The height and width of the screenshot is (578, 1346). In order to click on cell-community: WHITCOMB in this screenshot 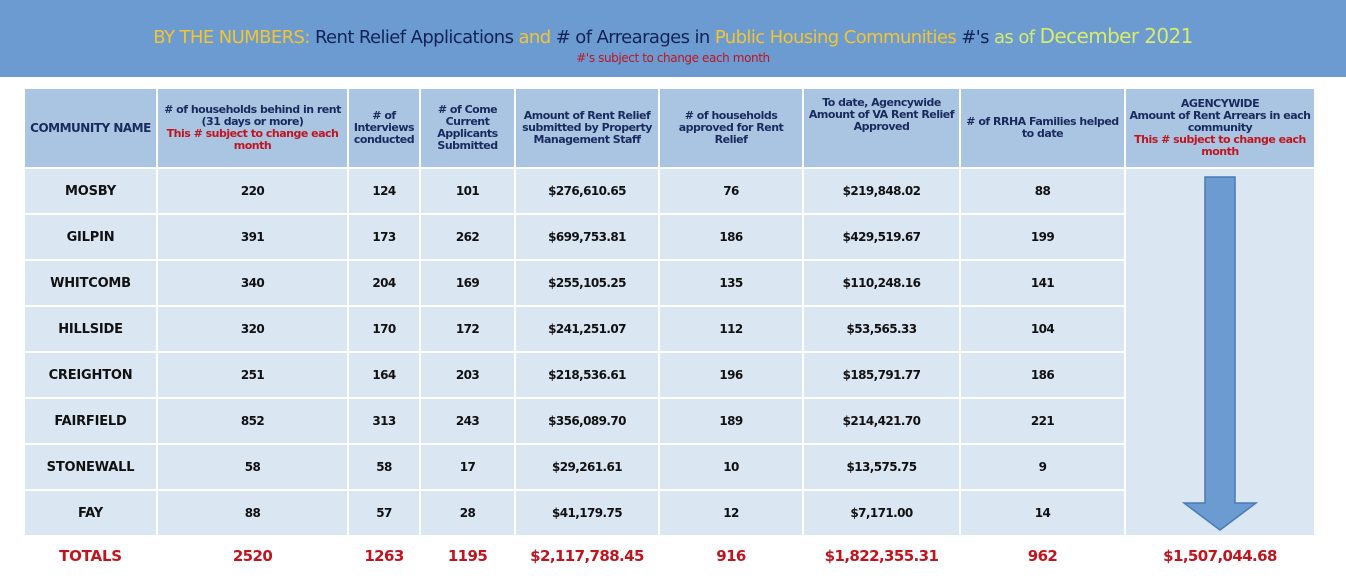, I will do `click(90, 283)`.